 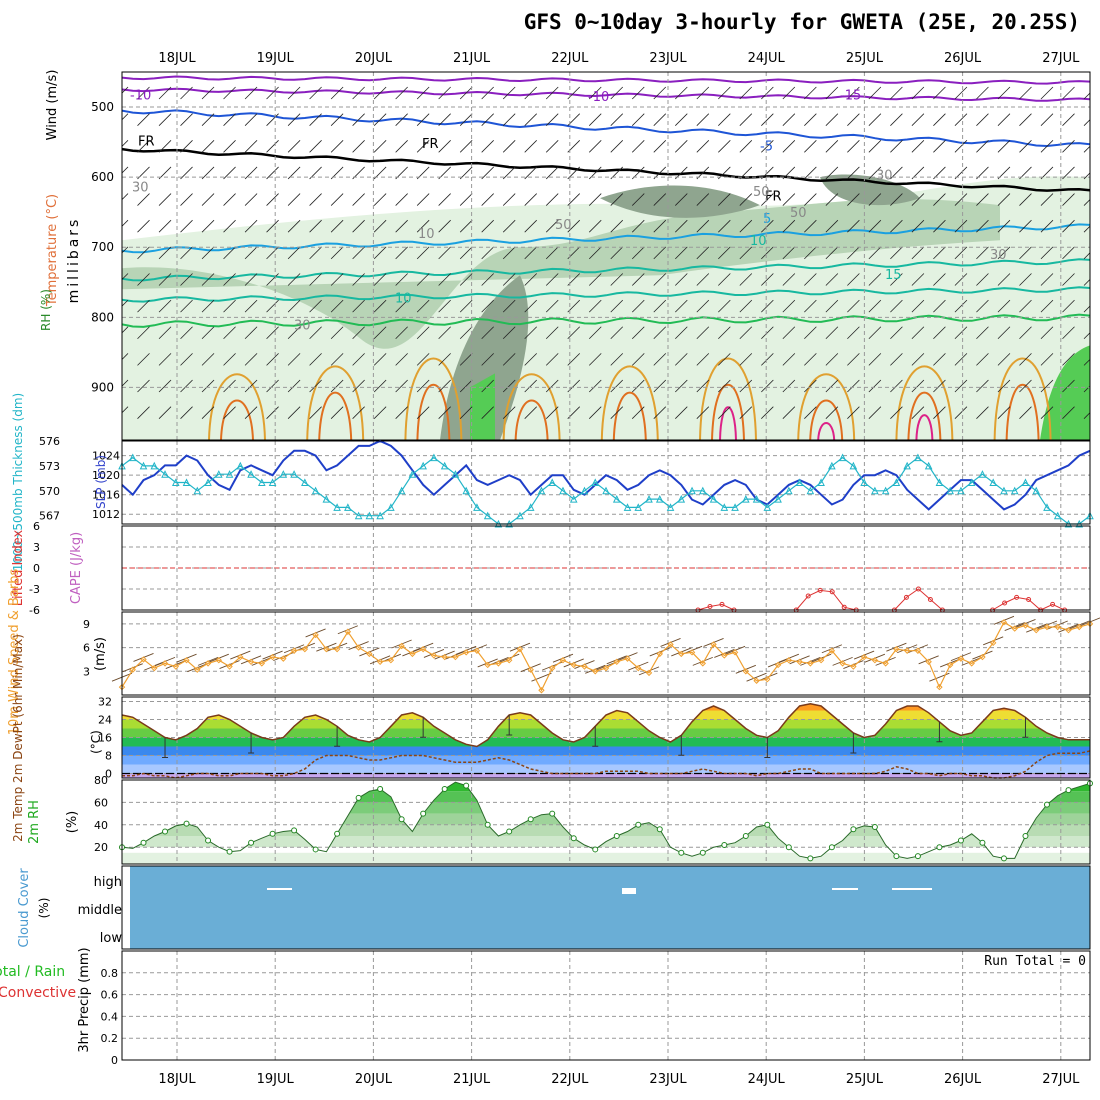 I want to click on cloud-panel: high middle low Cloud Cover (%), so click(x=553, y=907).